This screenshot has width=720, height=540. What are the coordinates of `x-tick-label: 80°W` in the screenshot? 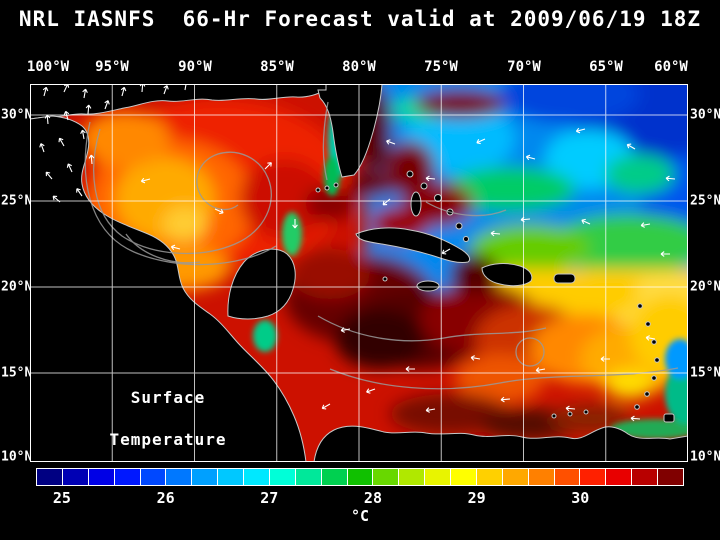 It's located at (359, 67).